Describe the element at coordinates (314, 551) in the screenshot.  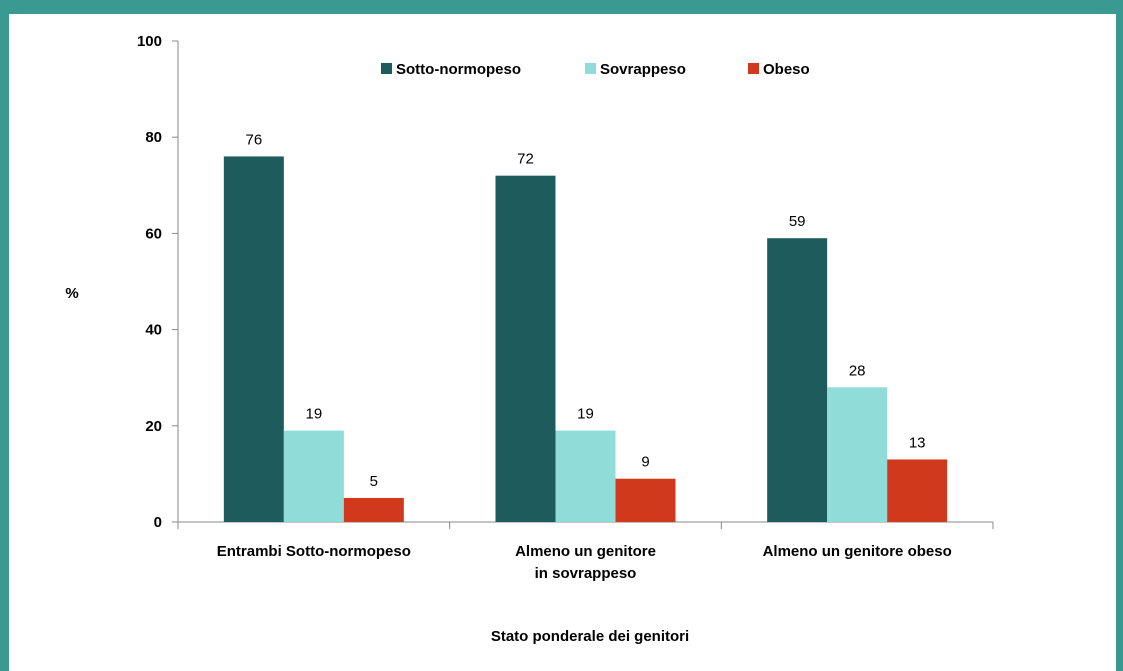
I see `x-tick-label: Entrambi Sotto-normopeso` at that location.